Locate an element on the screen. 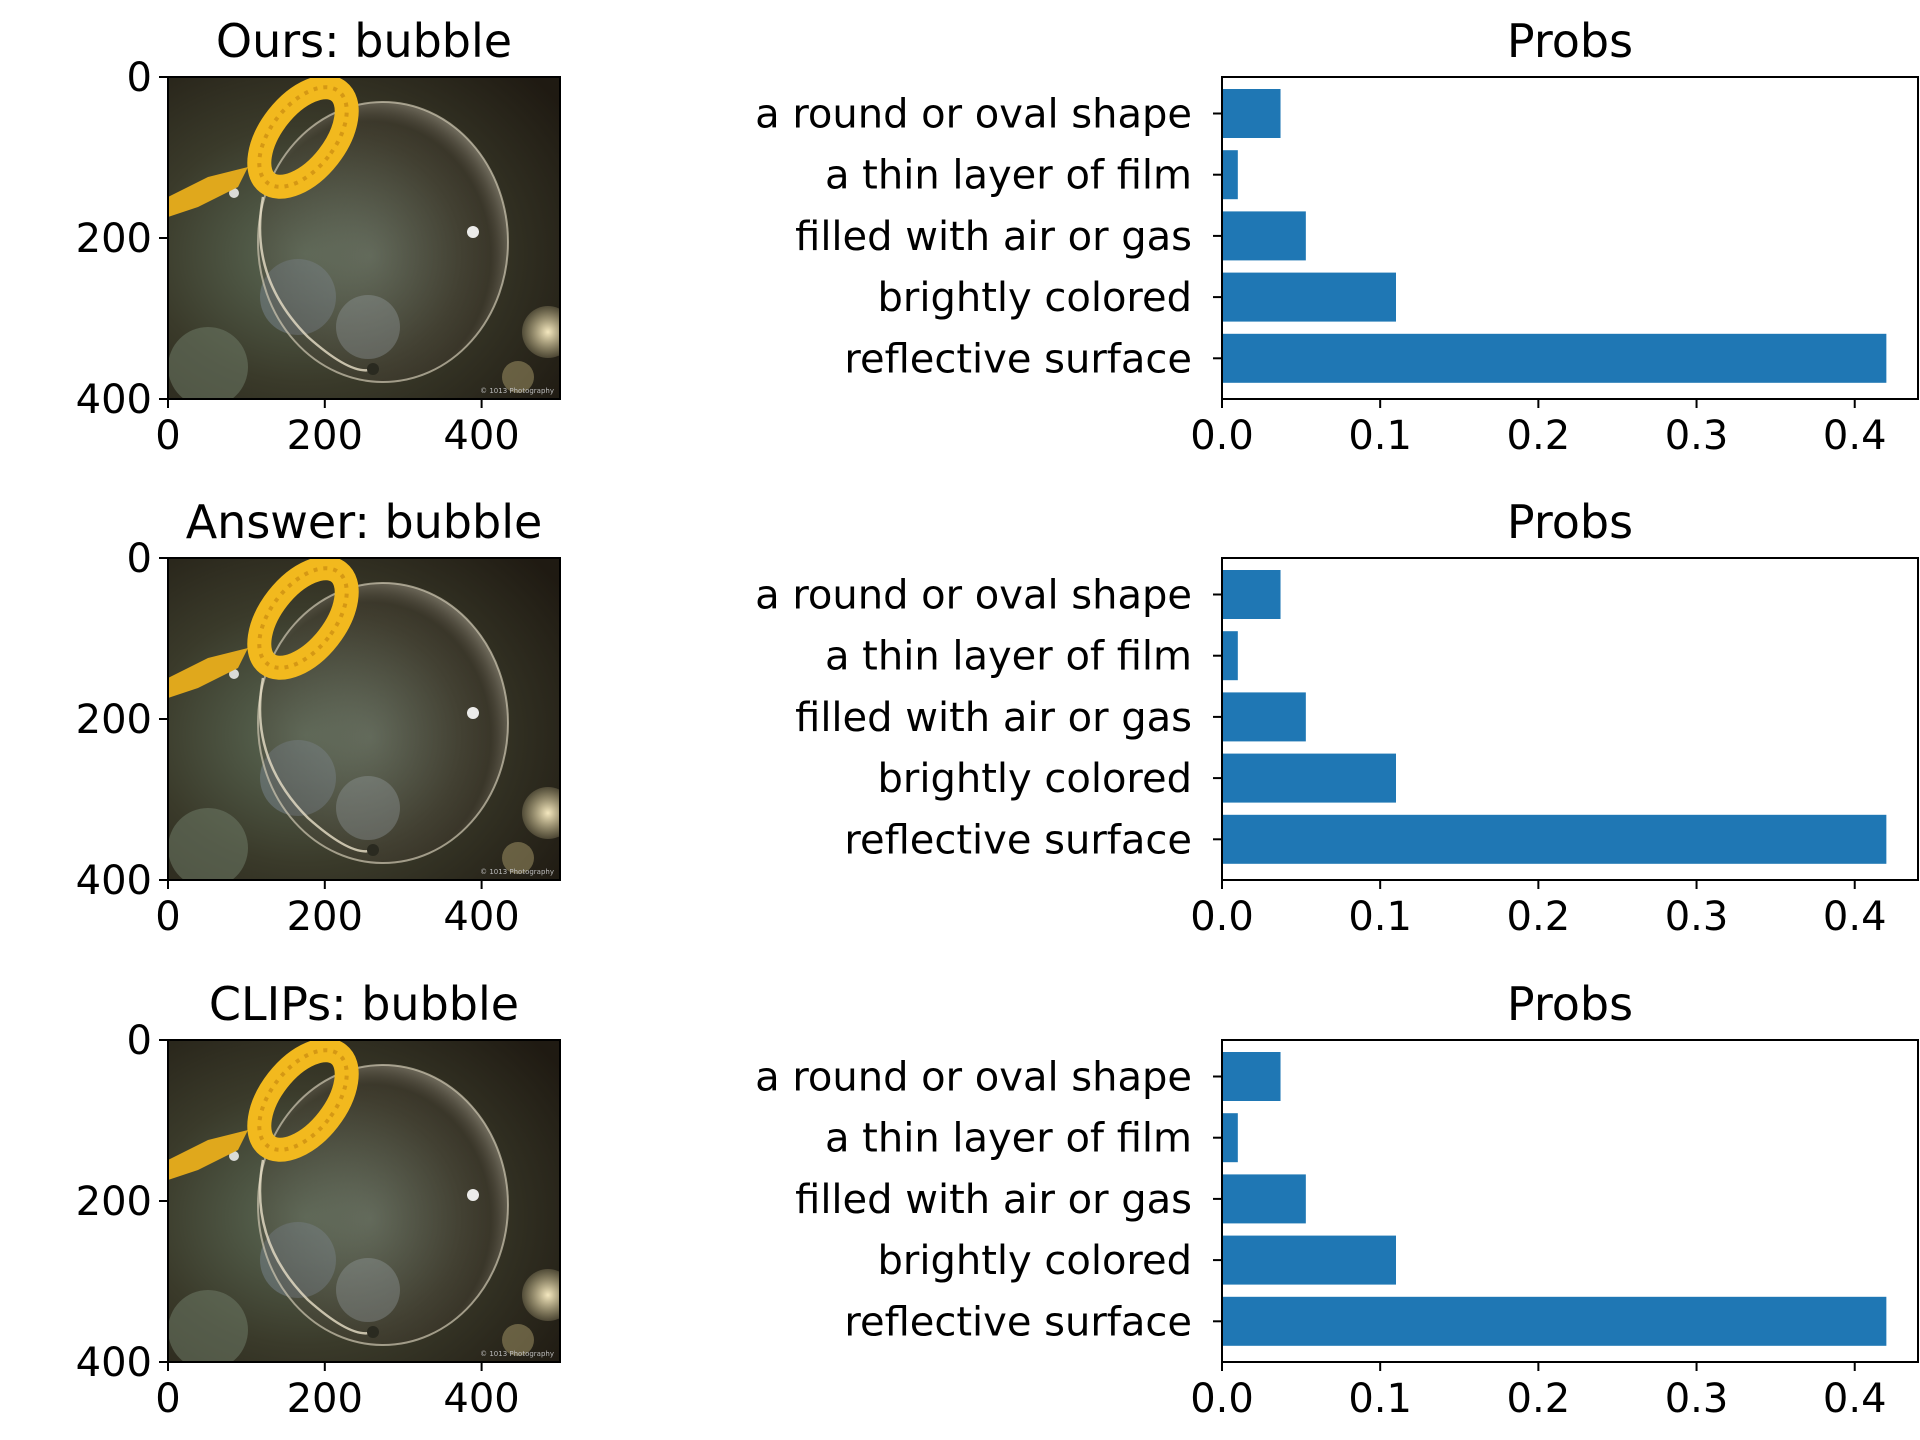 The image size is (1920, 1440). image-title: CLIPs: bubble is located at coordinates (364, 1004).